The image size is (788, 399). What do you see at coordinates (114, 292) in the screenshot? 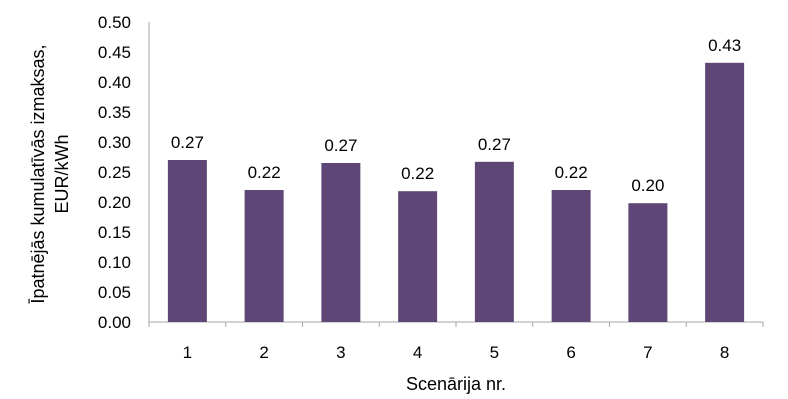
I see `y-tick-label: 0.05` at bounding box center [114, 292].